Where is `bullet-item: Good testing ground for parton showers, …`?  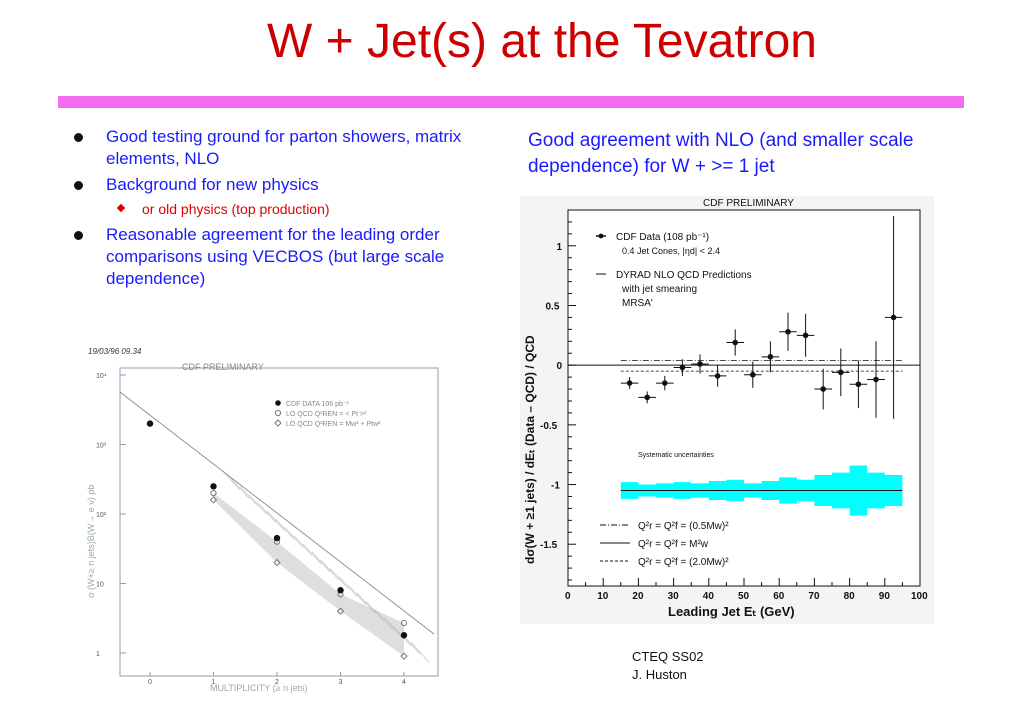 bullet-item: Good testing ground for parton showers, … is located at coordinates (280, 148).